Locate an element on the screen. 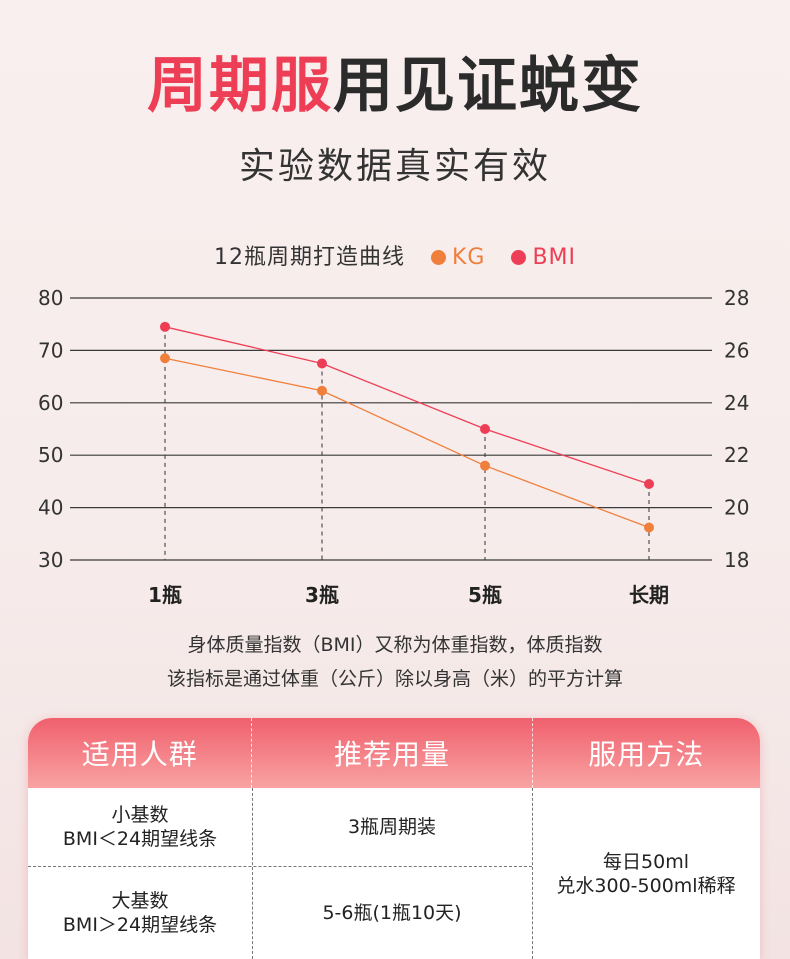 This screenshot has height=959, width=790. right-axis-tick-label: 26 is located at coordinates (736, 350).